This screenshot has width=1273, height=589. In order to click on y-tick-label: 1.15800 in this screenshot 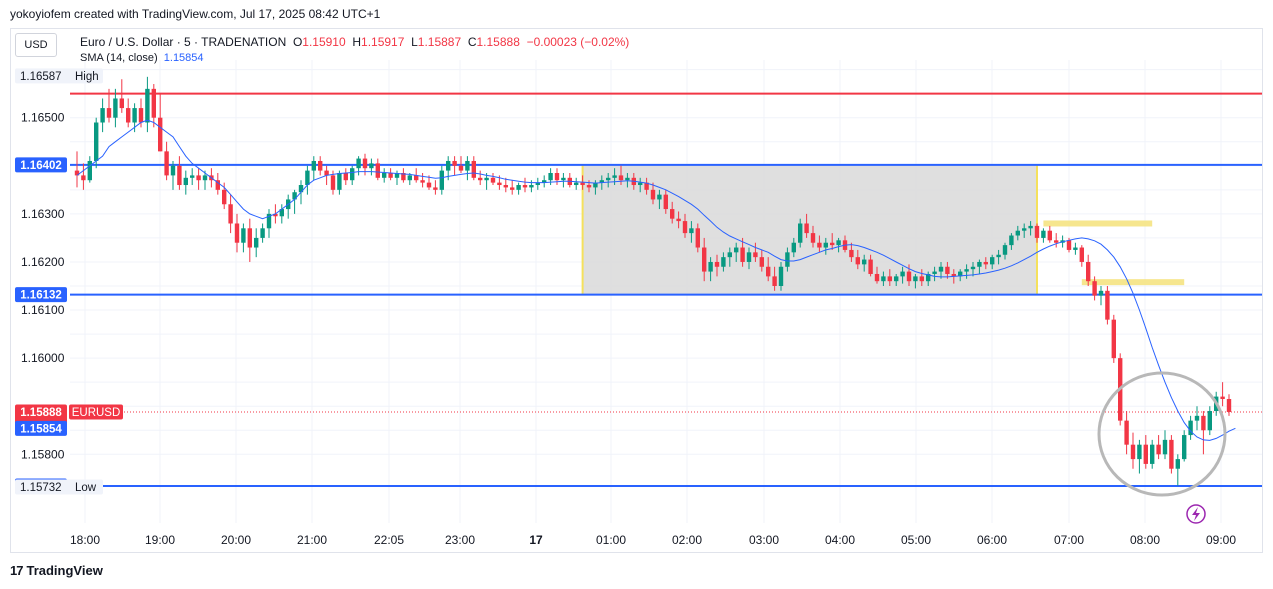, I will do `click(43, 454)`.